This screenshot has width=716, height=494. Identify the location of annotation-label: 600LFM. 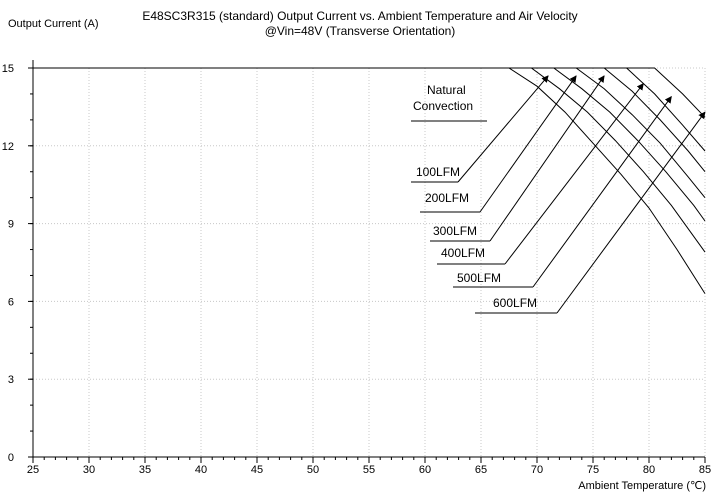
(515, 303).